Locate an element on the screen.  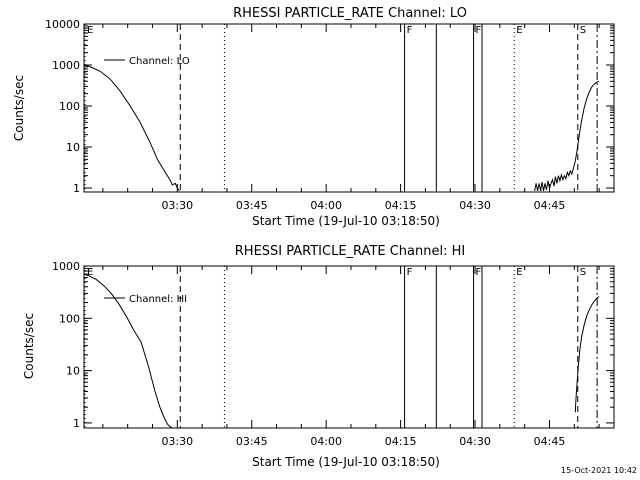
y-axis-label-hi: Counts/sec is located at coordinates (29, 346).